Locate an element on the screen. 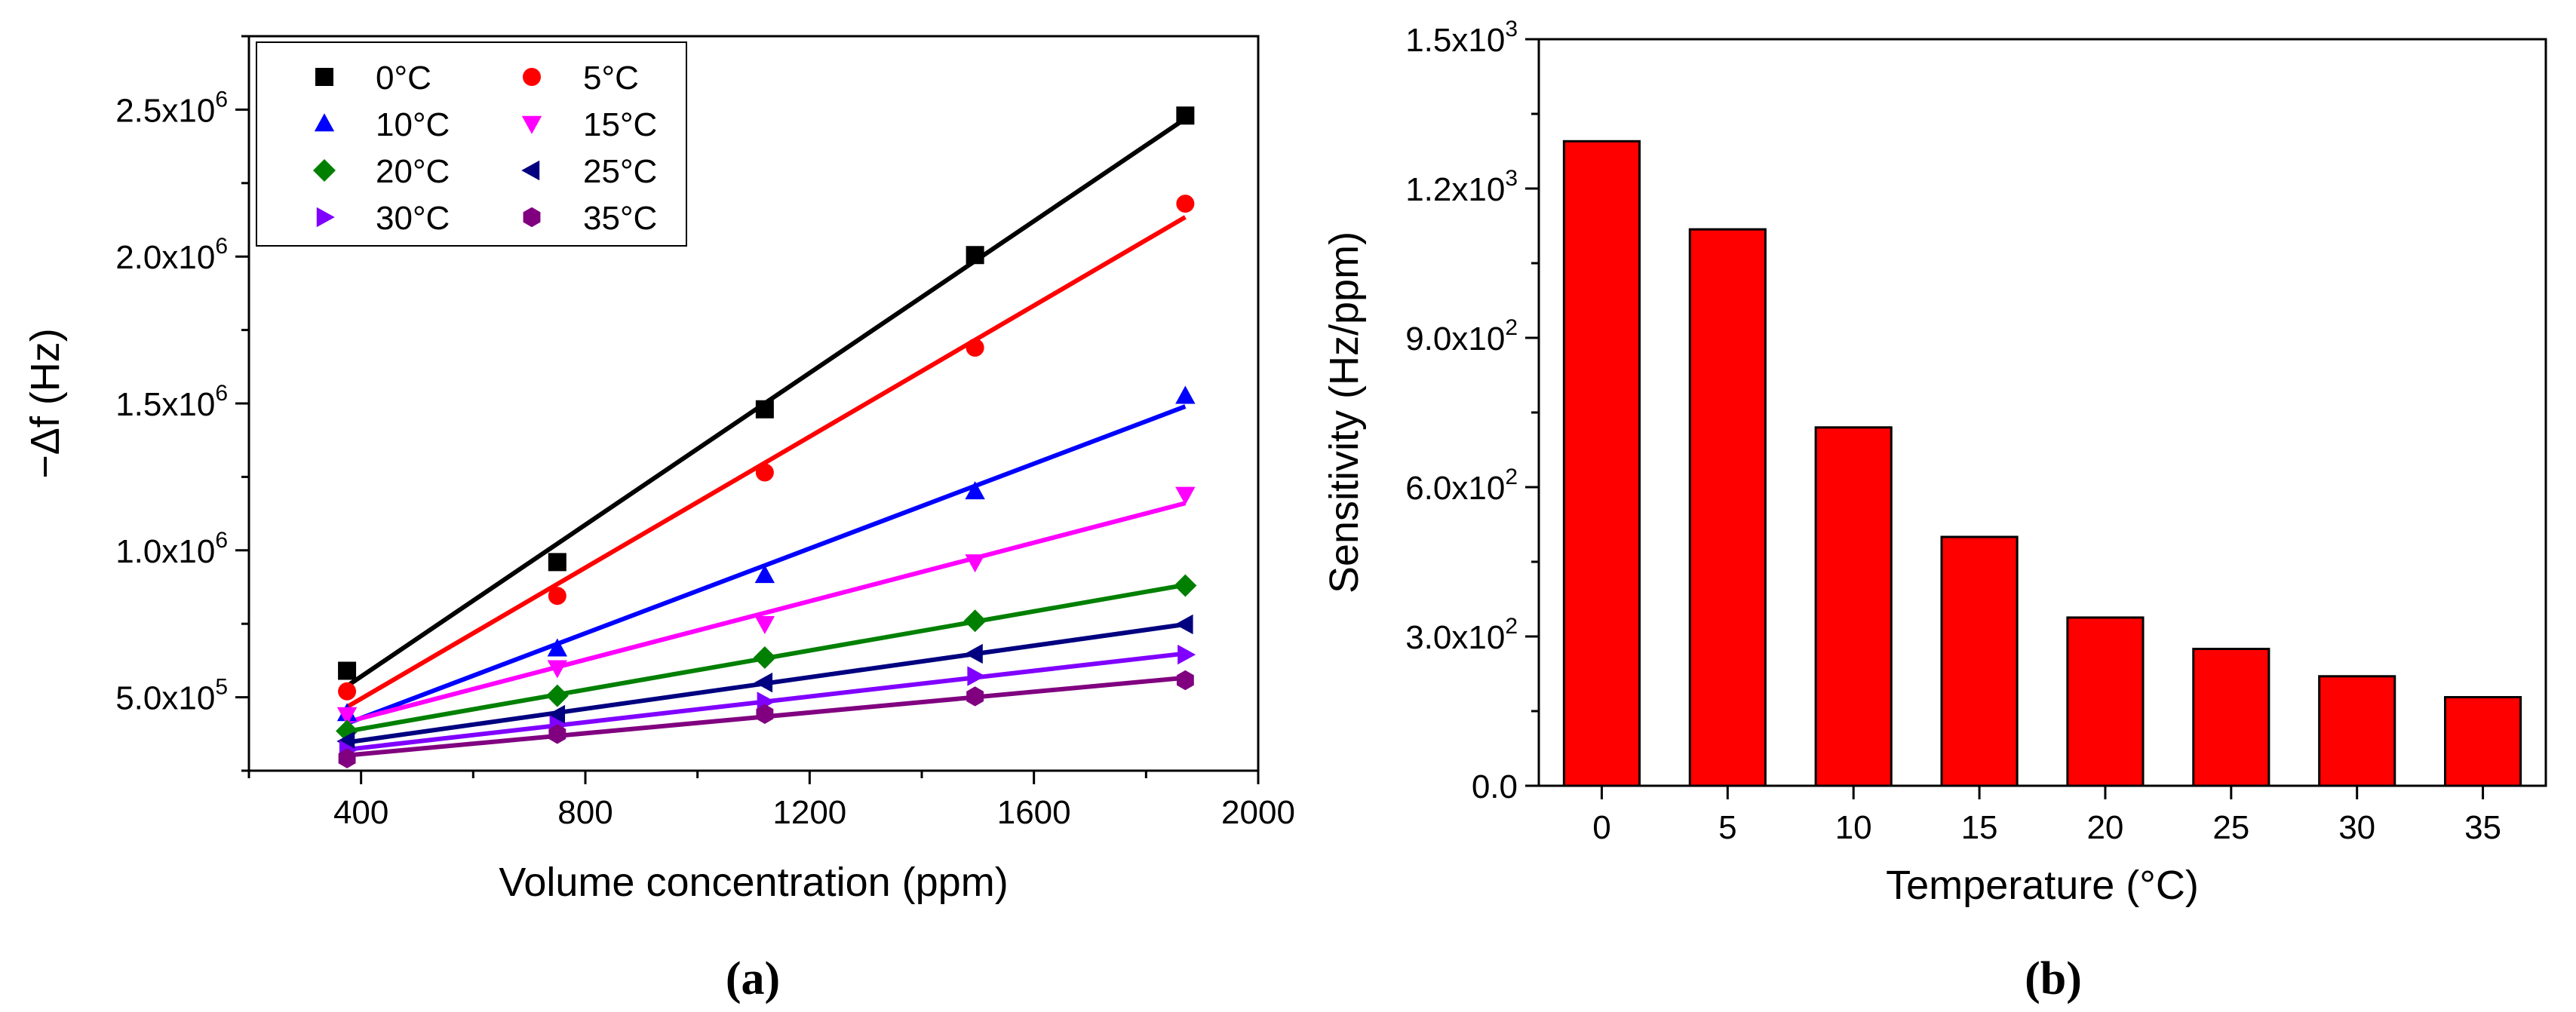  legend-label: 30°C is located at coordinates (413, 218).